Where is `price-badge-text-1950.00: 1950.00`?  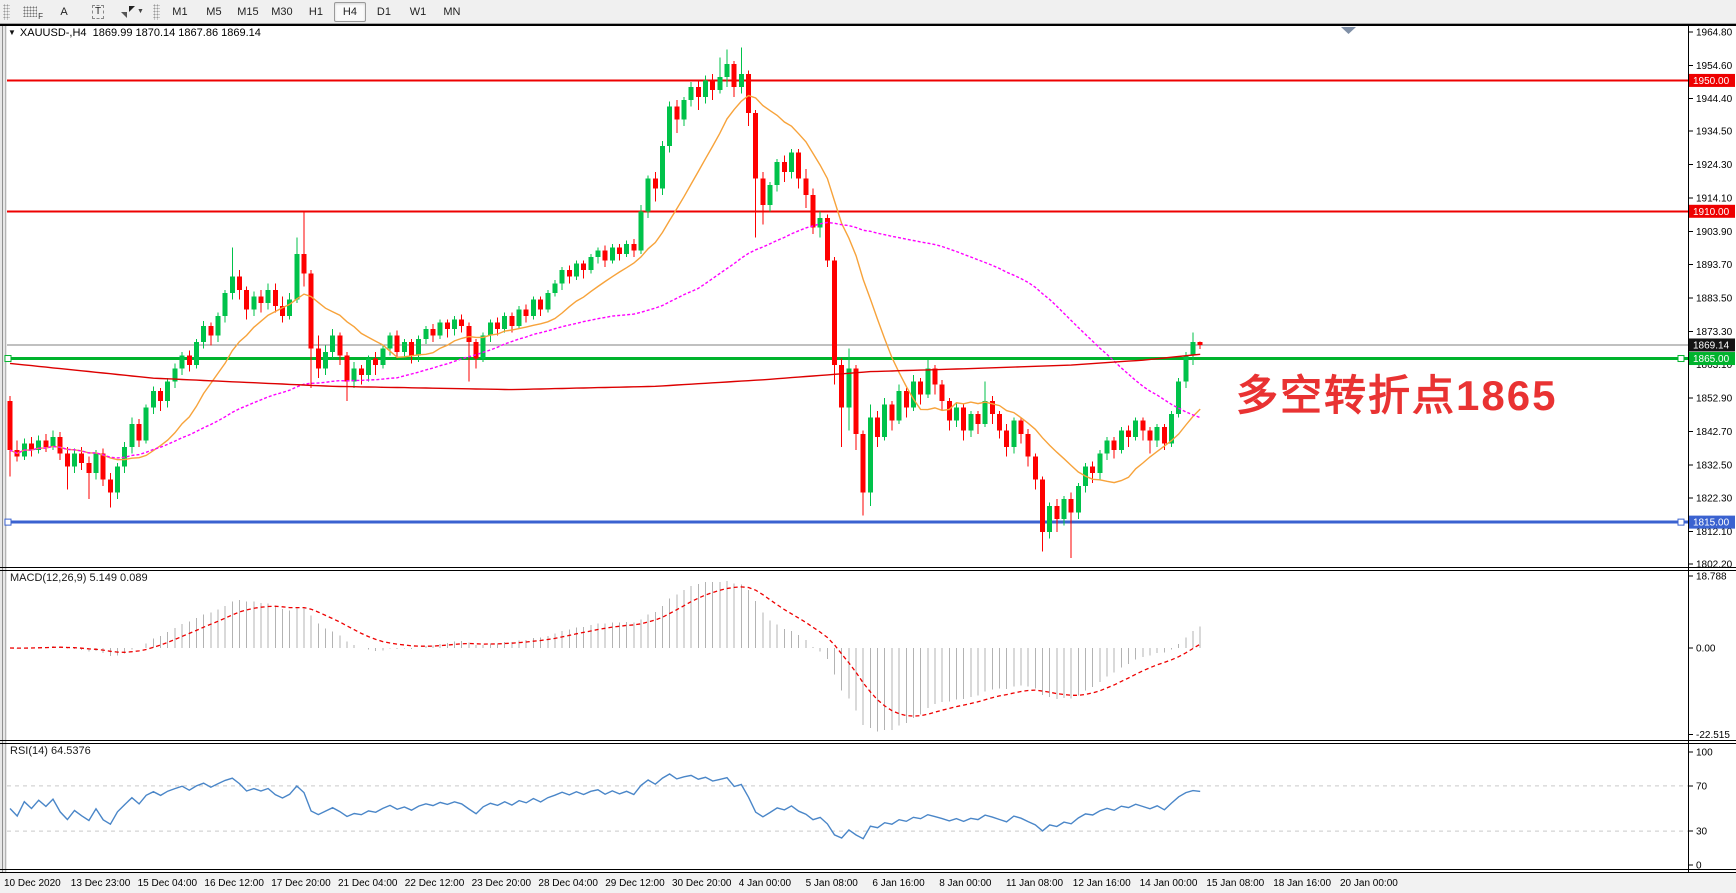
price-badge-text-1950.00: 1950.00 is located at coordinates (1711, 81).